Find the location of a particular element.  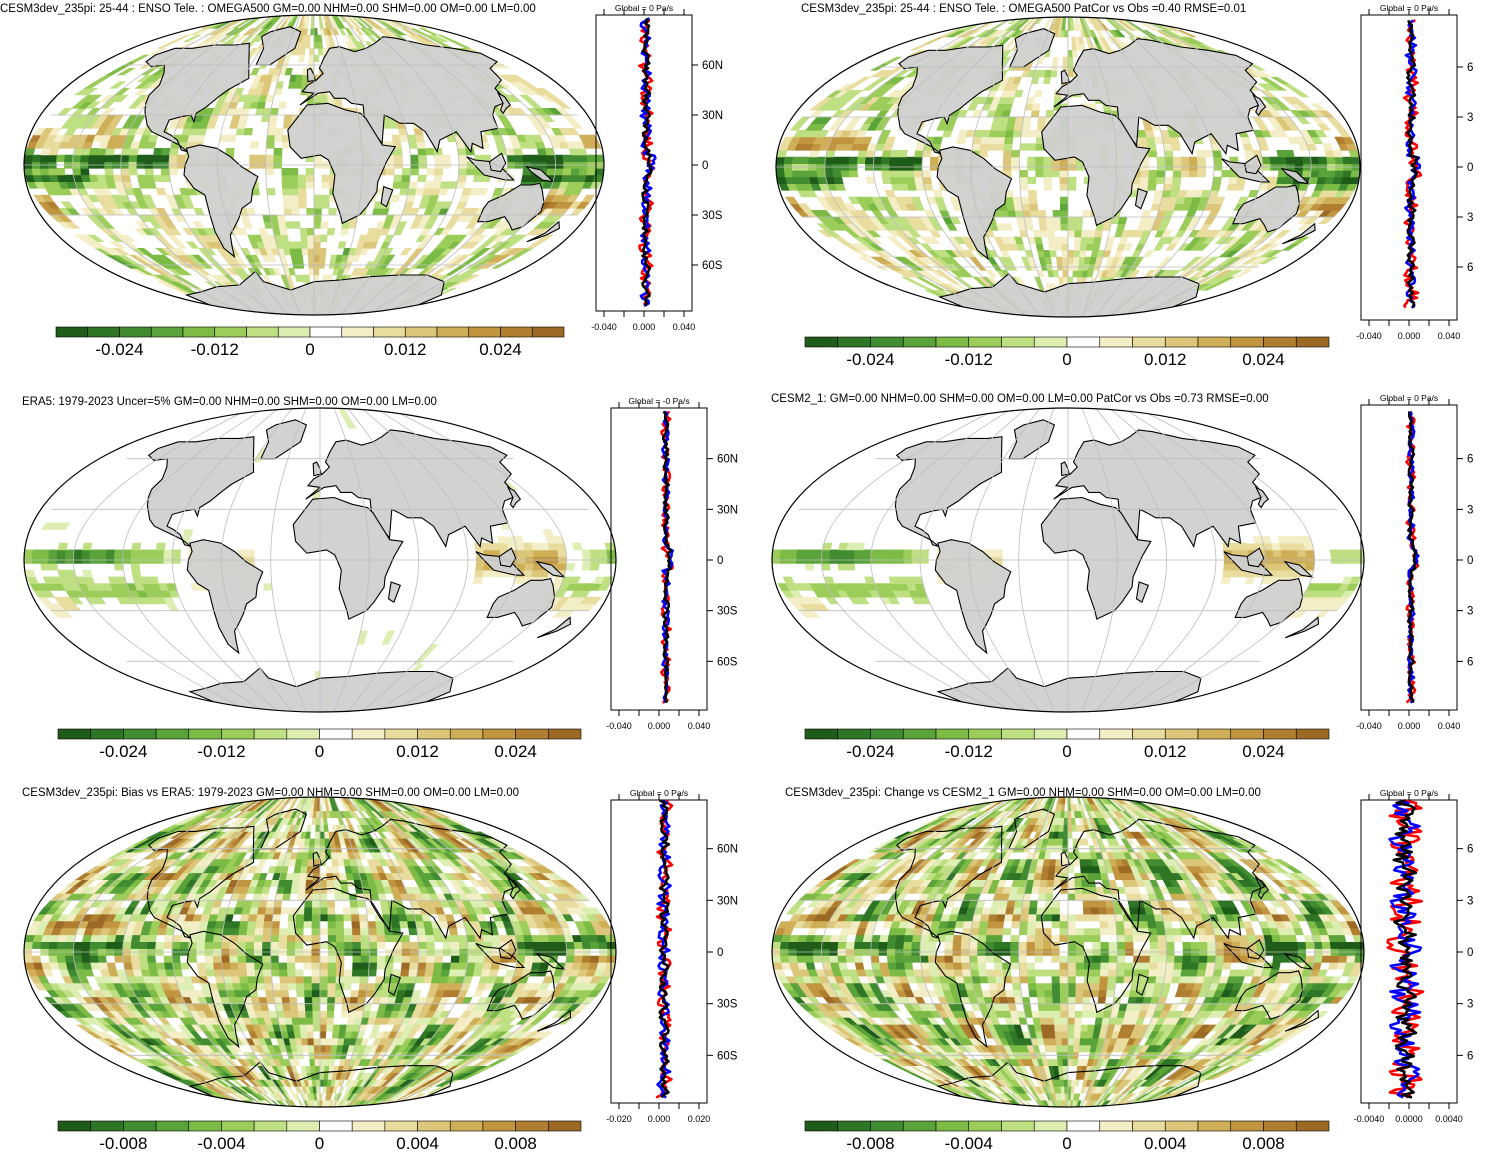

lat-label: 3 is located at coordinates (1470, 218).